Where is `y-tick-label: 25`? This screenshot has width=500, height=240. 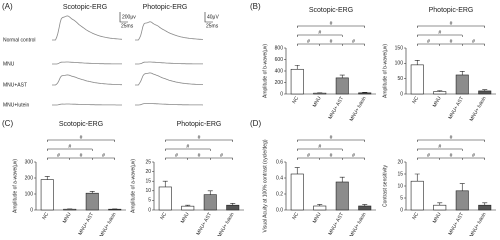 y-tick-label: 25 is located at coordinates (148, 162).